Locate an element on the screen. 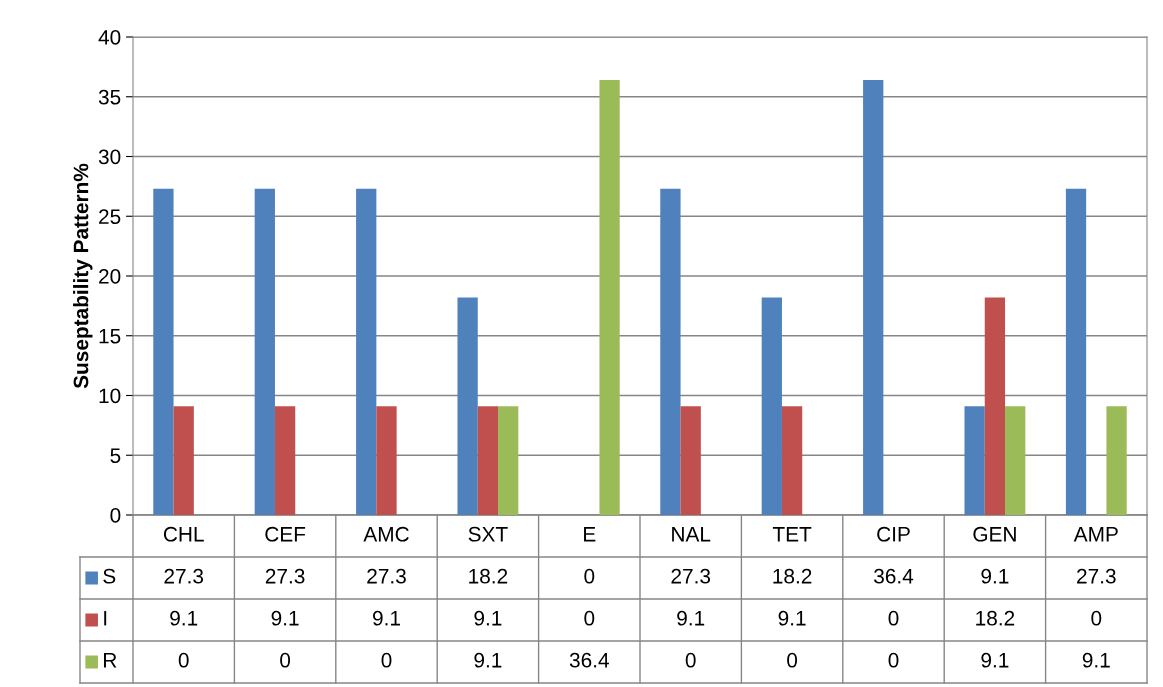  y-tick-label: 0 is located at coordinates (115, 515).